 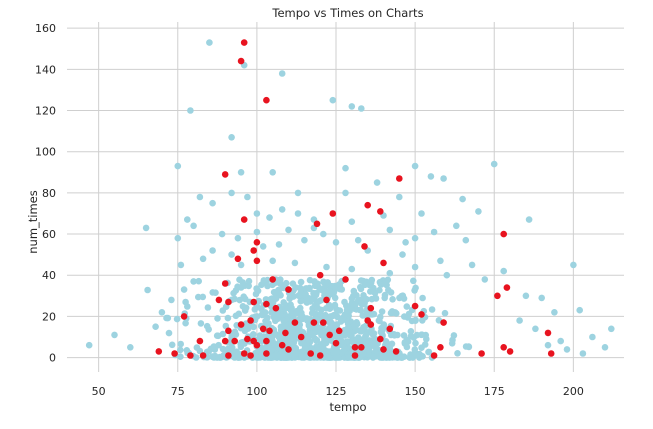 I want to click on x-tick-label: 75, so click(x=178, y=391).